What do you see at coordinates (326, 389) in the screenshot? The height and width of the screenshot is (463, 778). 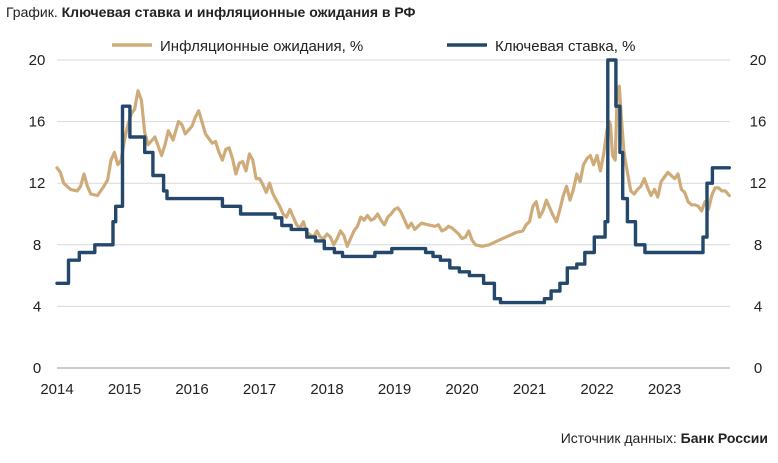 I see `x-tick-label-2018: 2018` at bounding box center [326, 389].